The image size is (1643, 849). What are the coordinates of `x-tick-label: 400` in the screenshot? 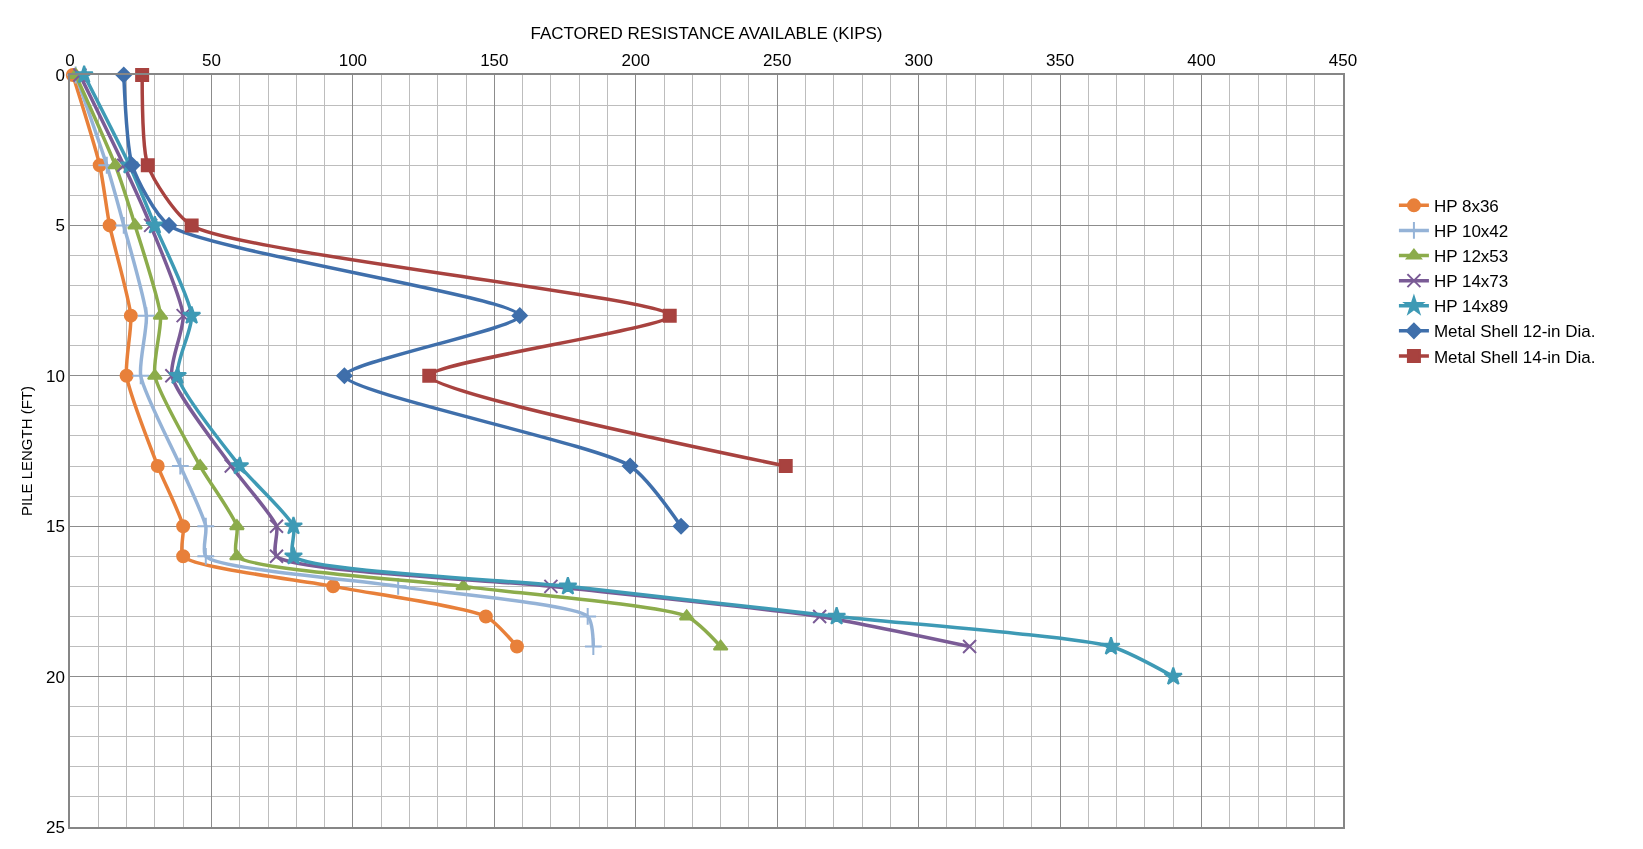 It's located at (1201, 61).